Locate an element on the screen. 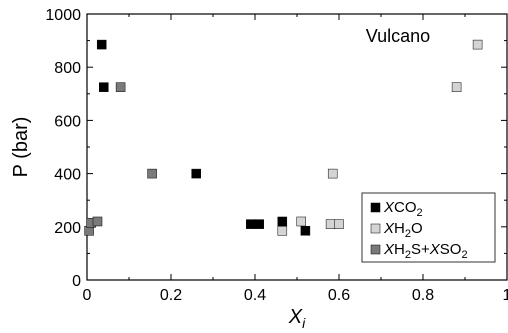  legend-swatch-xh2s-xso2 is located at coordinates (375, 249).